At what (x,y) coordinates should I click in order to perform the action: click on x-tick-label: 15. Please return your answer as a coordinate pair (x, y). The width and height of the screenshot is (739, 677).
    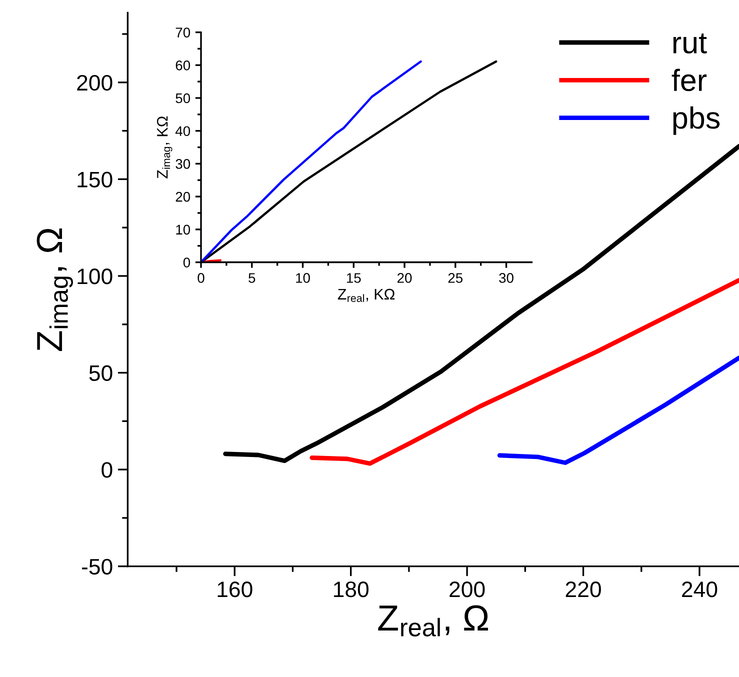
    Looking at the image, I should click on (353, 278).